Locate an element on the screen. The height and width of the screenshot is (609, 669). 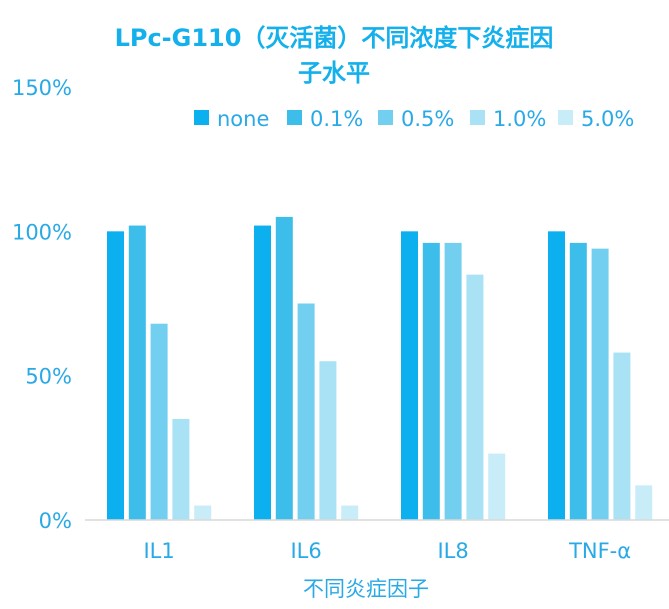
x-axis-ticks: IL1 IL6 IL8 TNF-α is located at coordinates (387, 551).